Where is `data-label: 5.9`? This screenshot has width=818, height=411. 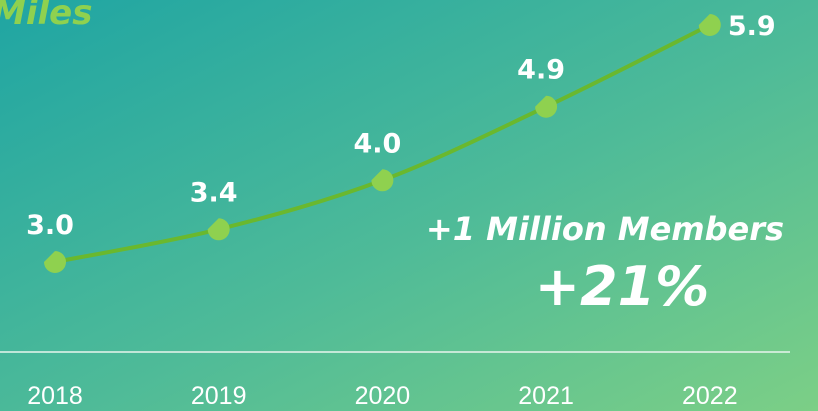 data-label: 5.9 is located at coordinates (752, 26).